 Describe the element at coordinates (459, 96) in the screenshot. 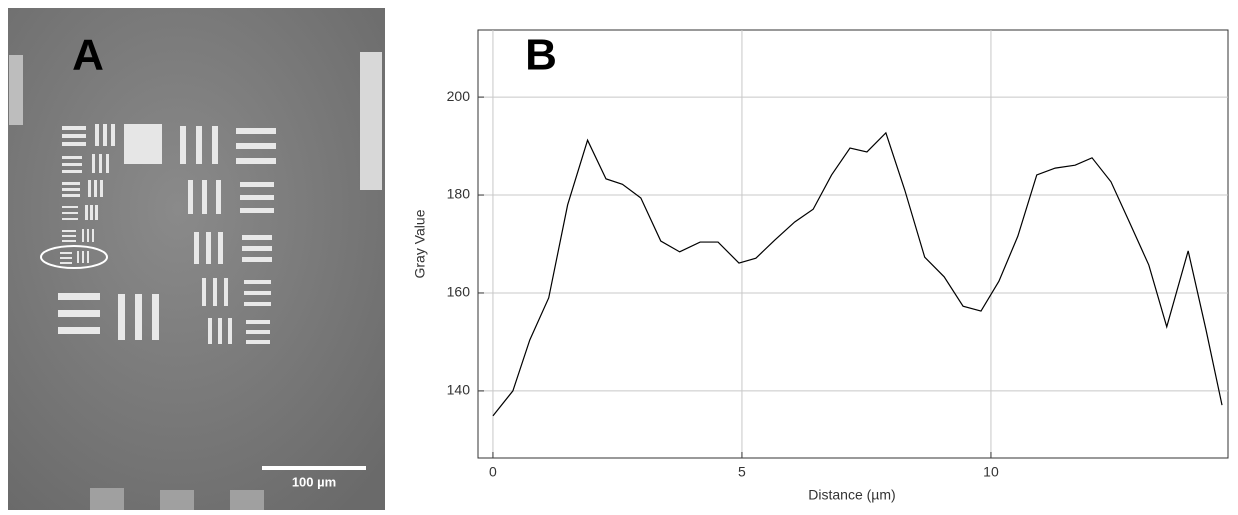

I see `y-tick-label: 200` at that location.